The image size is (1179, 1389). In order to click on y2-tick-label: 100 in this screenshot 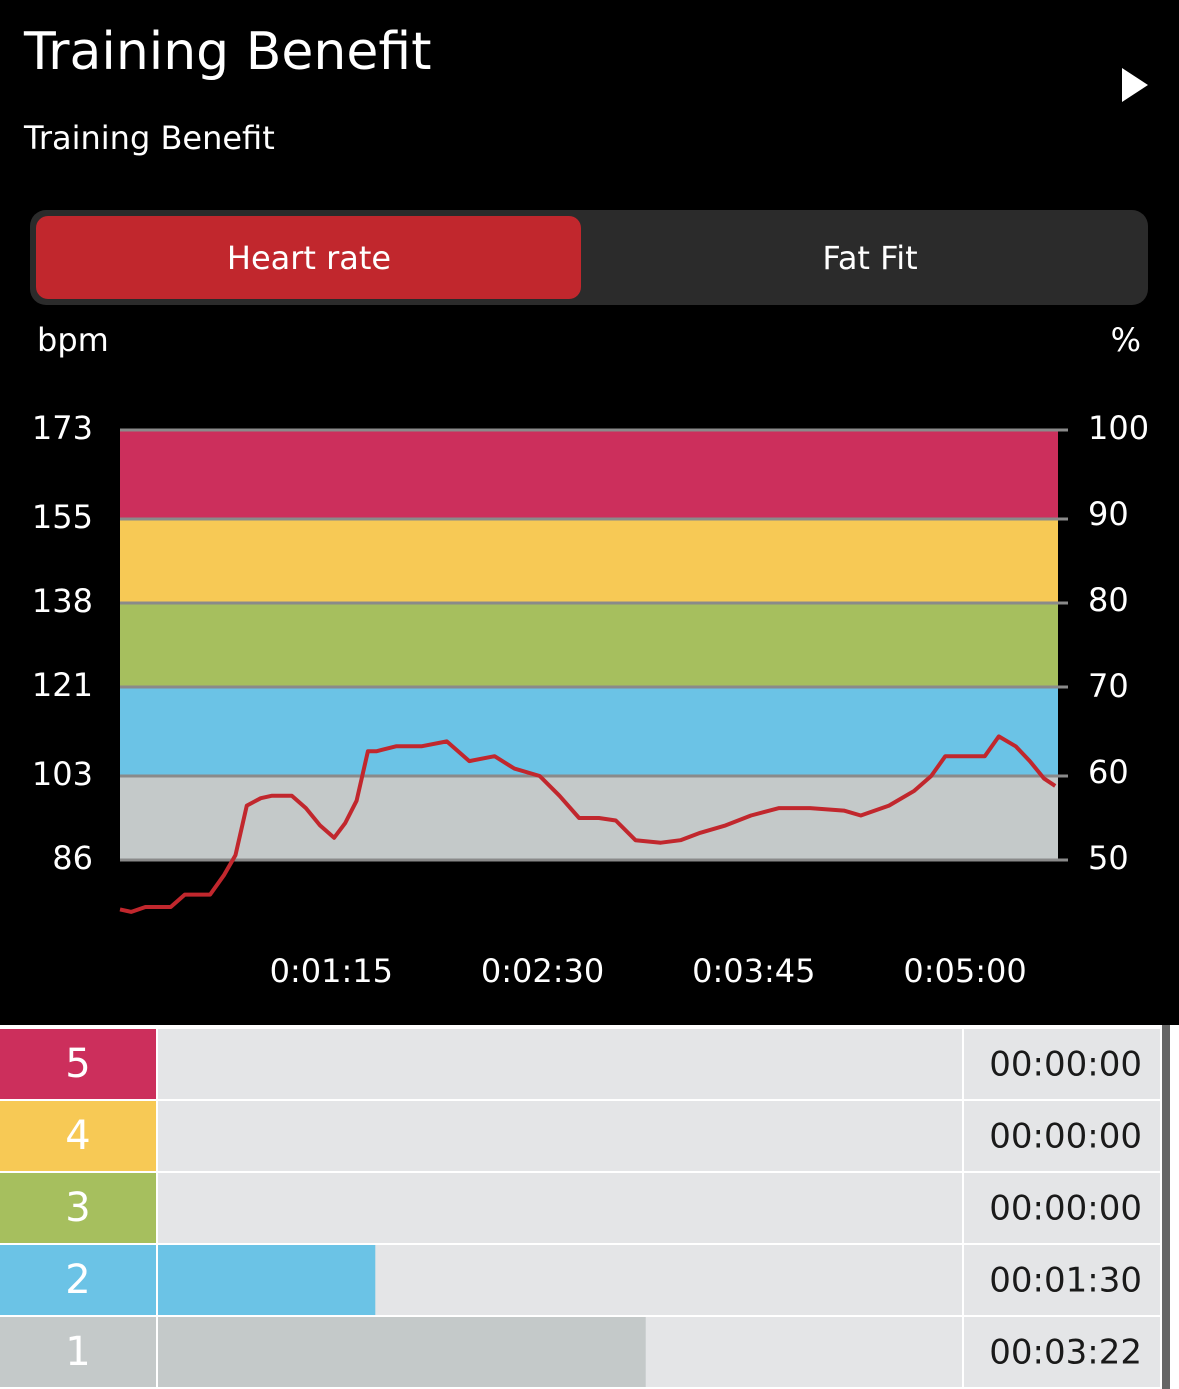, I will do `click(1118, 428)`.